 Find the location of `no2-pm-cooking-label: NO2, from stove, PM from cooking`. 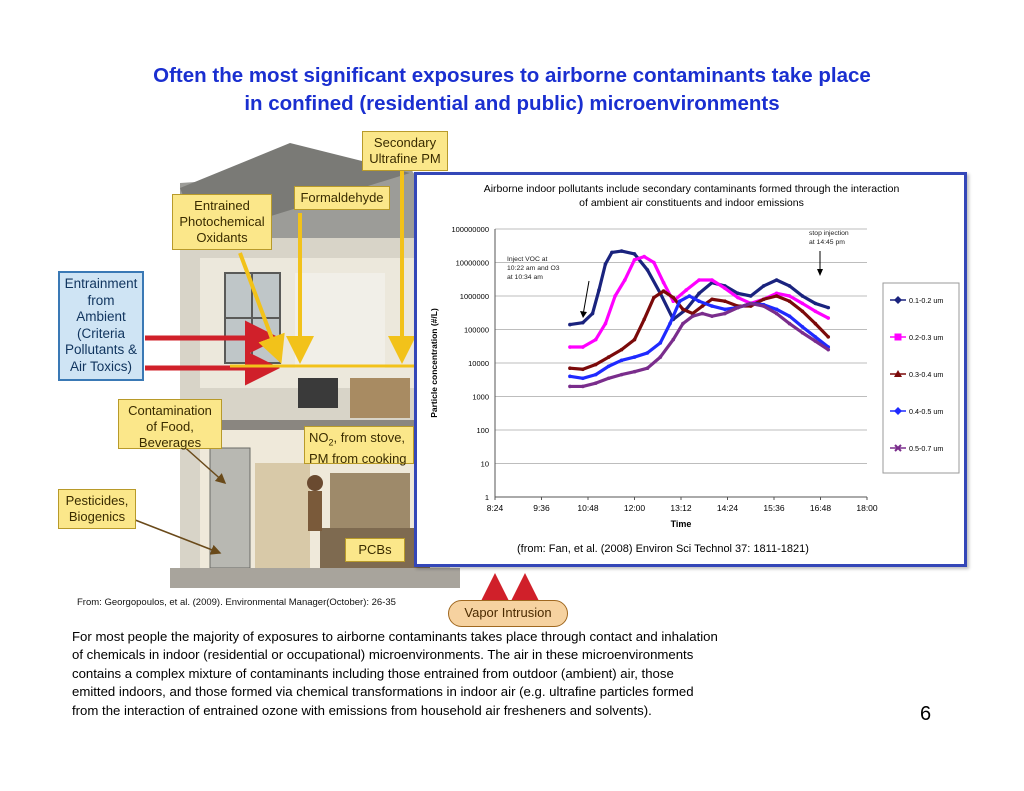

no2-pm-cooking-label: NO2, from stove, PM from cooking is located at coordinates (359, 446).